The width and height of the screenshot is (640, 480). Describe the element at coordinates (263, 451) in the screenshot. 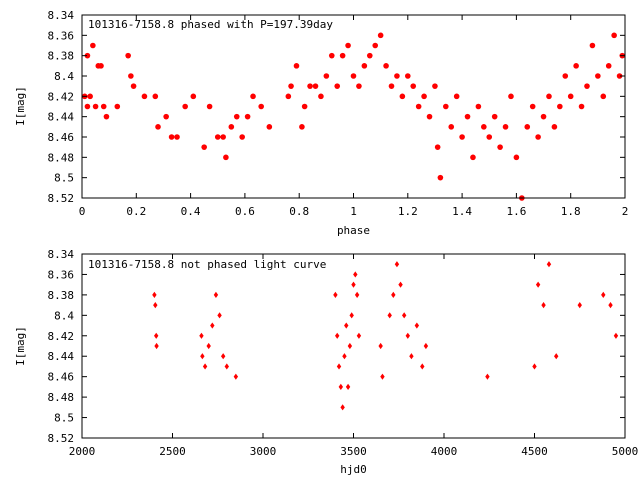

I see `x-tick-label: 3000` at that location.